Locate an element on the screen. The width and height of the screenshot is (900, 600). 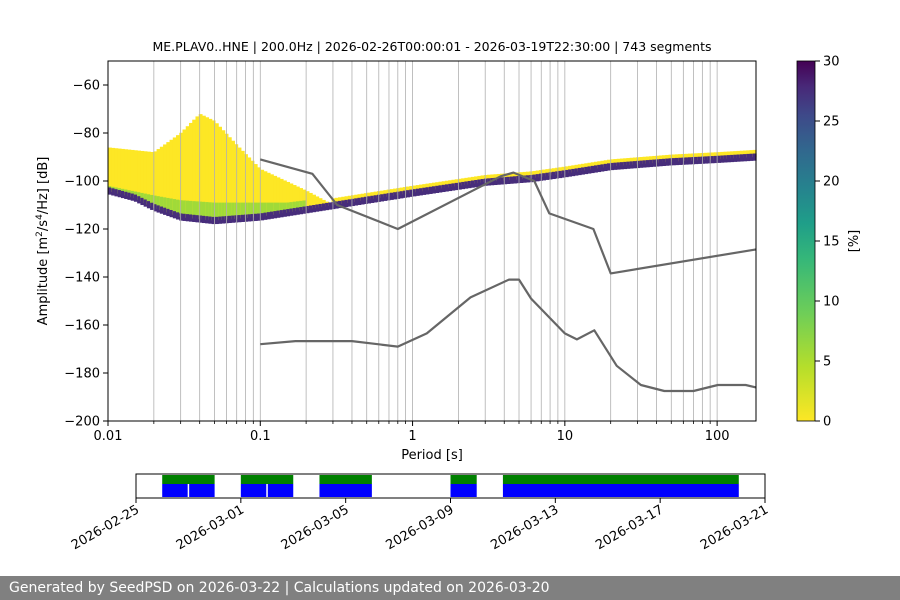
y-tick-label: −100 is located at coordinates (82, 182).